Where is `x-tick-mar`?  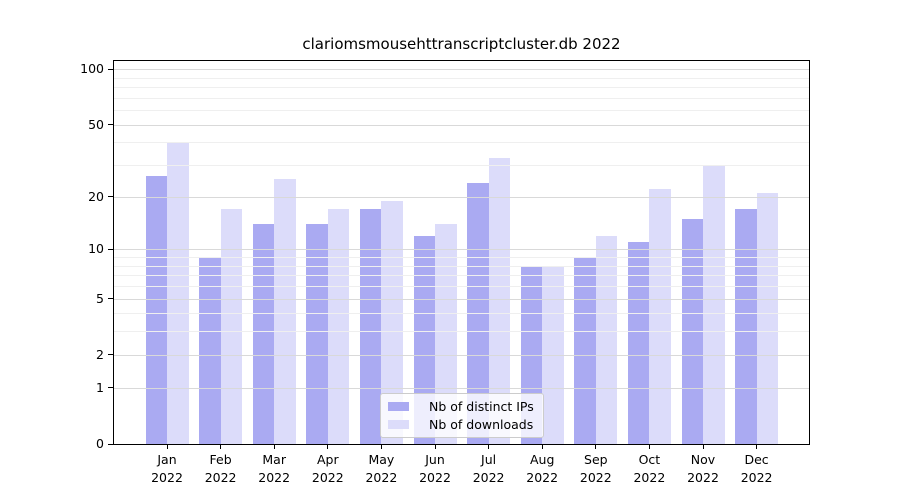 x-tick-mar is located at coordinates (274, 447).